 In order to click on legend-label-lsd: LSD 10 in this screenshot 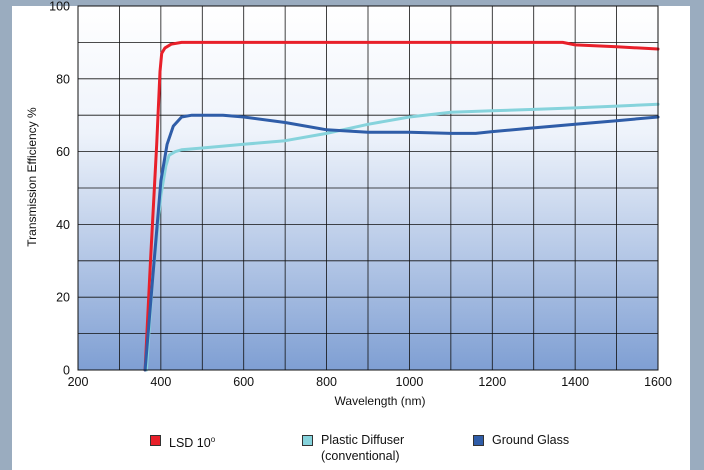, I will do `click(190, 443)`.